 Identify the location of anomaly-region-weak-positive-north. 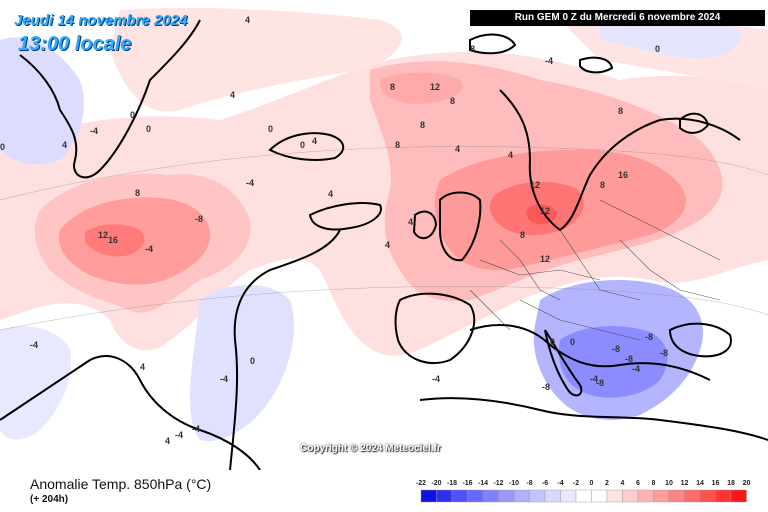
(256, 60).